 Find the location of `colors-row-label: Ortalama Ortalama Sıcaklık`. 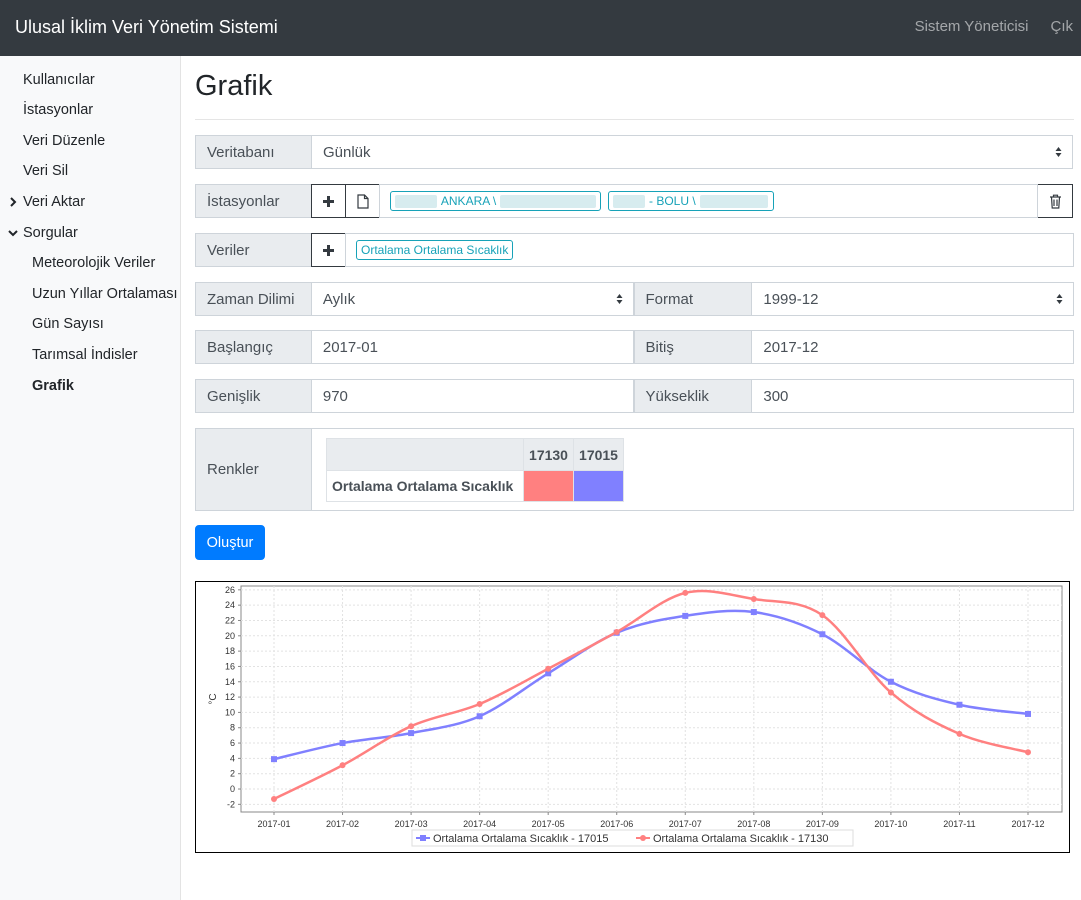

colors-row-label: Ortalama Ortalama Sıcaklık is located at coordinates (425, 486).